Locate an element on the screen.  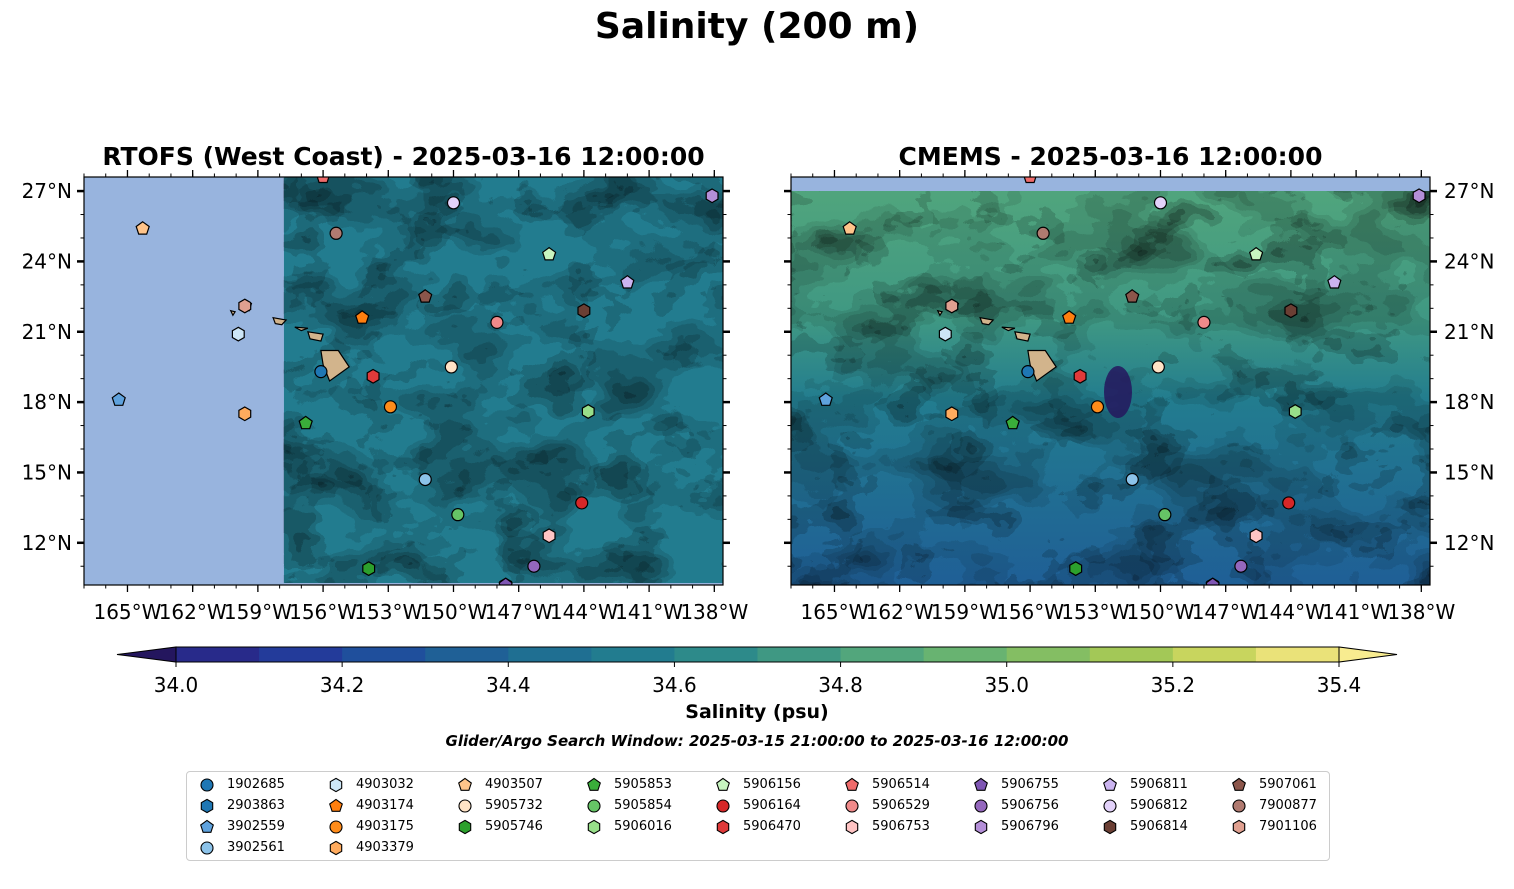
legend-item-5906156: 5906156 is located at coordinates (758, 784).